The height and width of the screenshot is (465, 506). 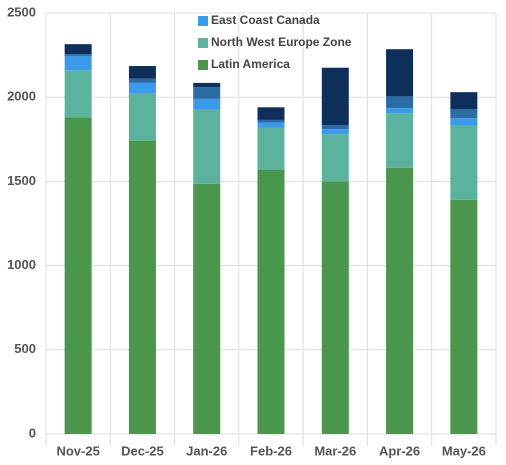 I want to click on x-tick-label: Mar-26, so click(x=335, y=450).